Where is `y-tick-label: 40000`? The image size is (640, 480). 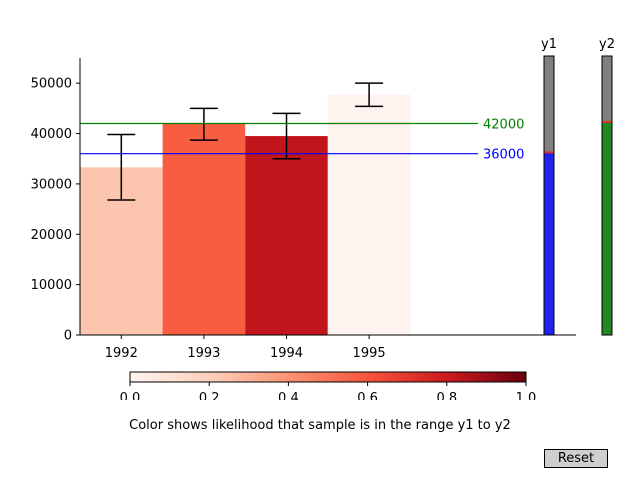
y-tick-label: 40000 is located at coordinates (51, 134).